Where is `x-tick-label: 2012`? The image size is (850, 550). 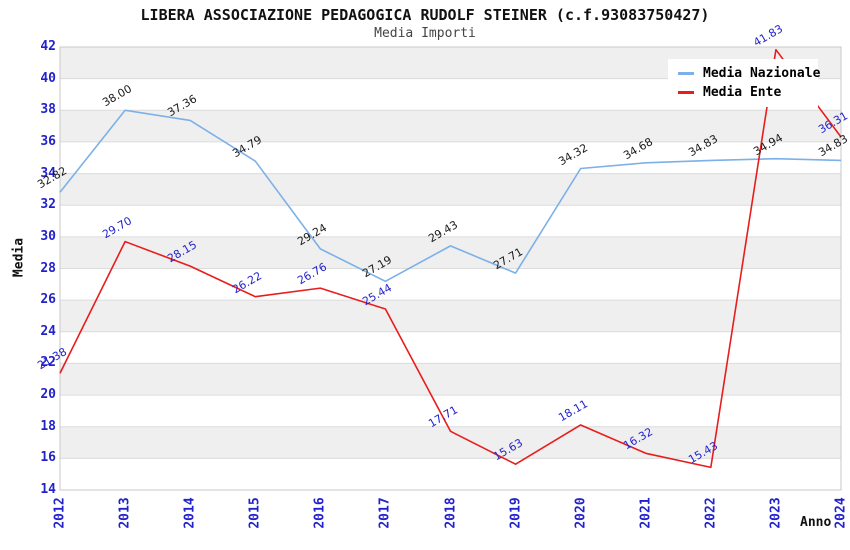 x-tick-label: 2012 is located at coordinates (60, 513).